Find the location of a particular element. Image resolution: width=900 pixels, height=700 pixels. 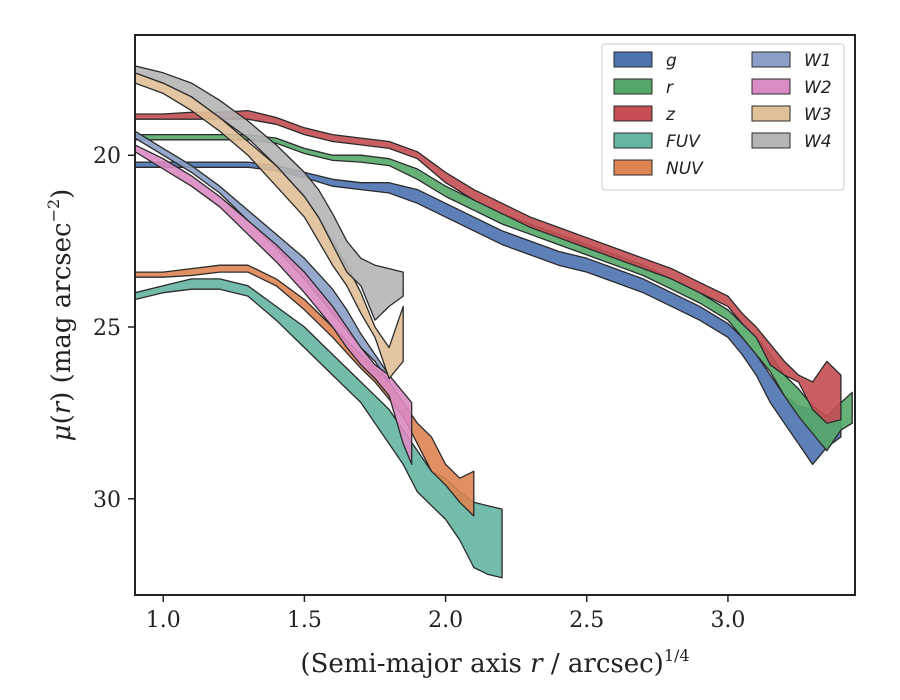

x-axis-label: (Semi-major axis r / arcsec)1/4 is located at coordinates (494, 662).